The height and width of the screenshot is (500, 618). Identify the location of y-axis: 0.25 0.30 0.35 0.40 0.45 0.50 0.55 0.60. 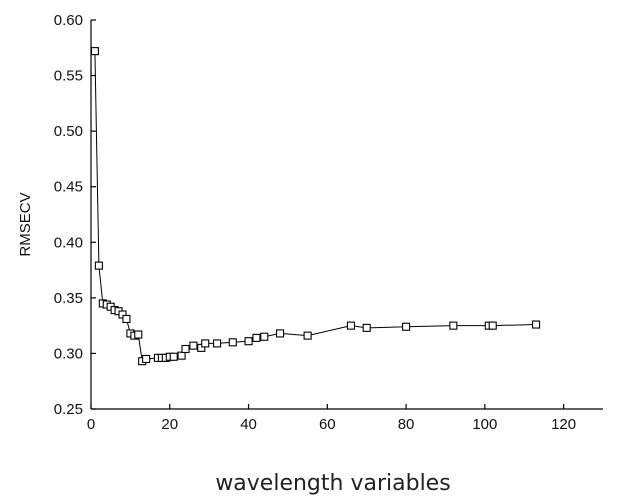
(75, 215).